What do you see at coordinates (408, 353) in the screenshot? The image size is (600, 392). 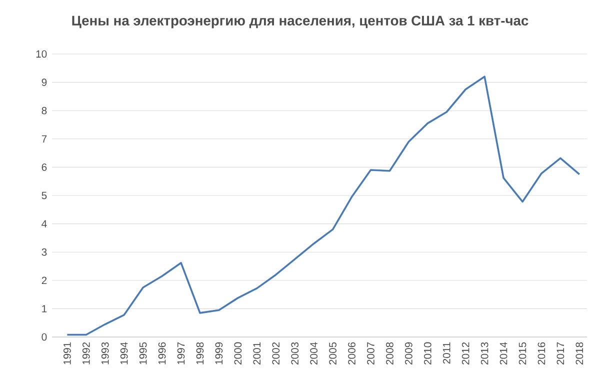 I see `x-tick-label: 2009` at bounding box center [408, 353].